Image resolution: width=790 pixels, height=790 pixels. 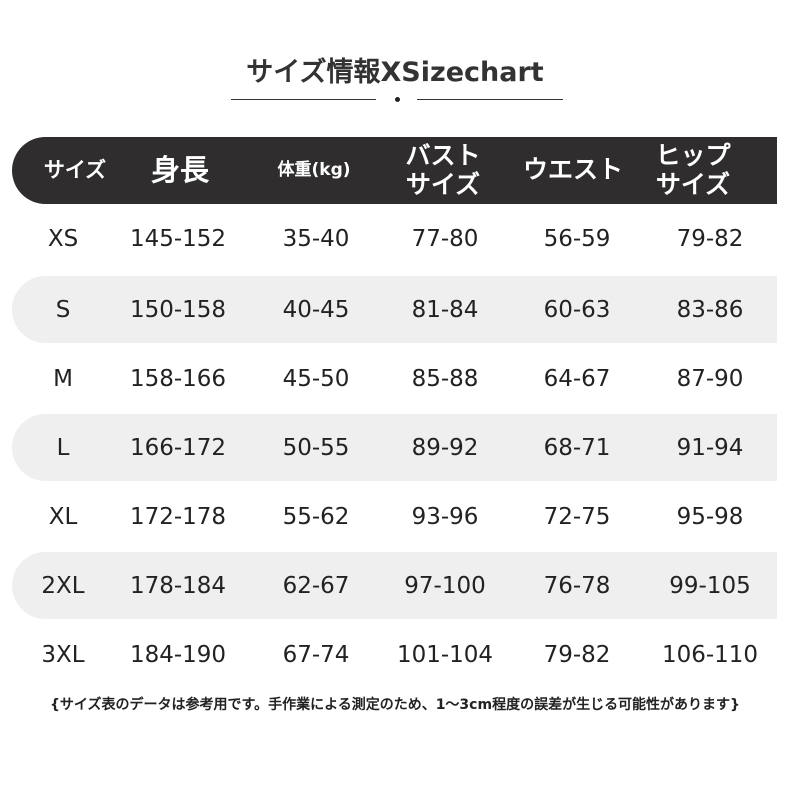 What do you see at coordinates (178, 378) in the screenshot?
I see `cell-height: 158-166` at bounding box center [178, 378].